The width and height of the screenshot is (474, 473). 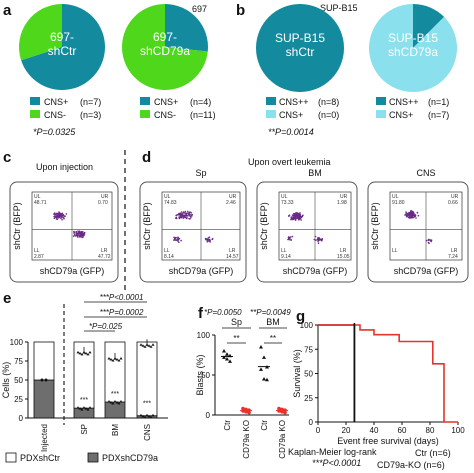 What do you see at coordinates (84, 429) in the screenshot?
I see `x-tick-label: SP` at bounding box center [84, 429].